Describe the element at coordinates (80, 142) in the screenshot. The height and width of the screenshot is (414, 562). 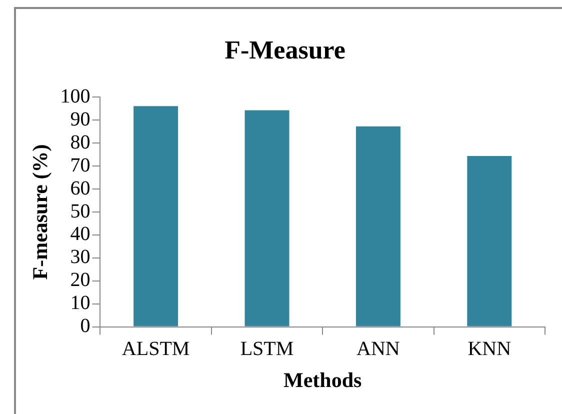
I see `y-tick-label: 80` at that location.